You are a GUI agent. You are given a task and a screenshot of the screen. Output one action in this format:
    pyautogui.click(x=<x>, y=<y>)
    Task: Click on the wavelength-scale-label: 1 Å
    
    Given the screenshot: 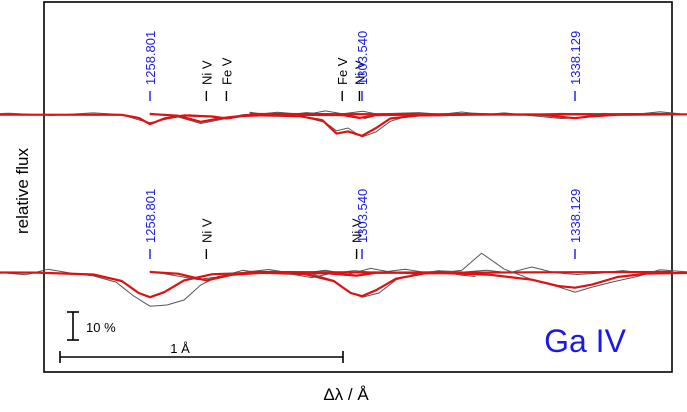 What is the action you would take?
    pyautogui.click(x=180, y=348)
    